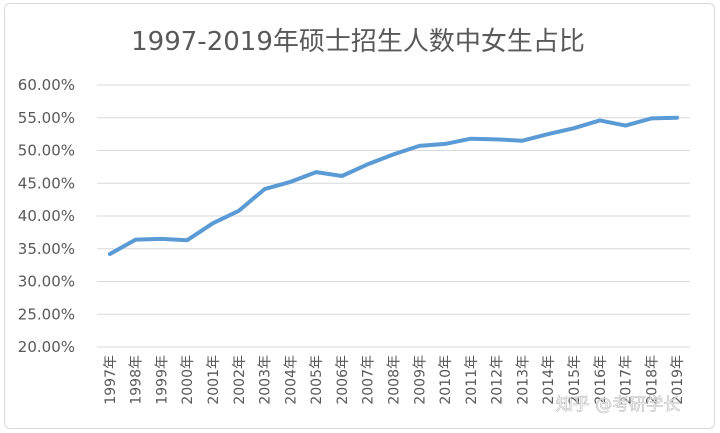 The height and width of the screenshot is (433, 720). Describe the element at coordinates (652, 380) in the screenshot. I see `x-tick-label: 2018年` at that location.